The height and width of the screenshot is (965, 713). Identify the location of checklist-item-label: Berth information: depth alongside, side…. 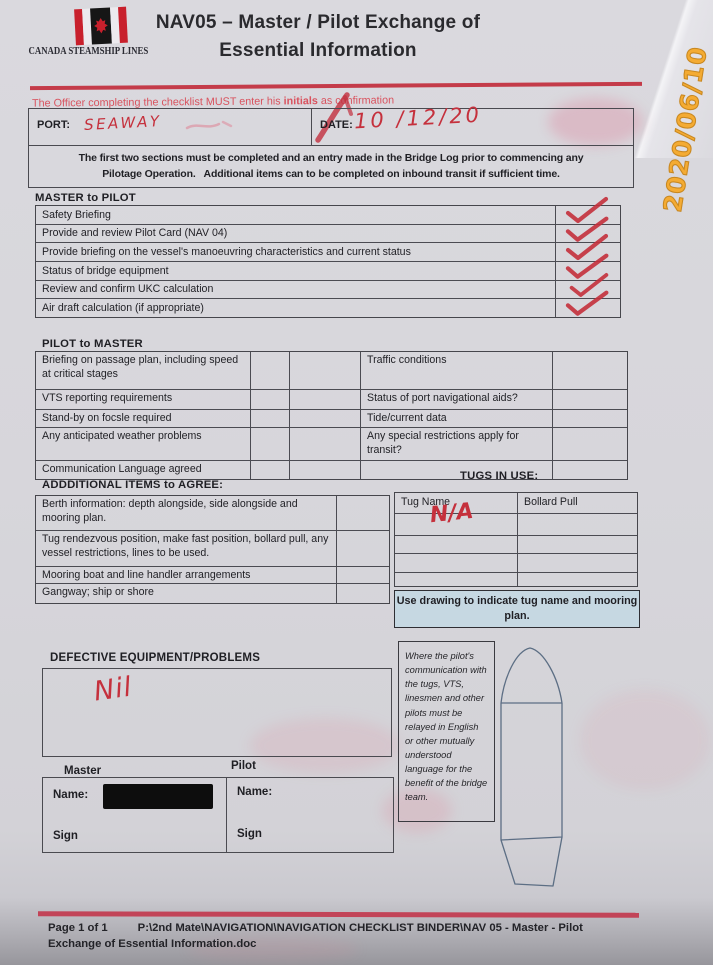
(186, 513).